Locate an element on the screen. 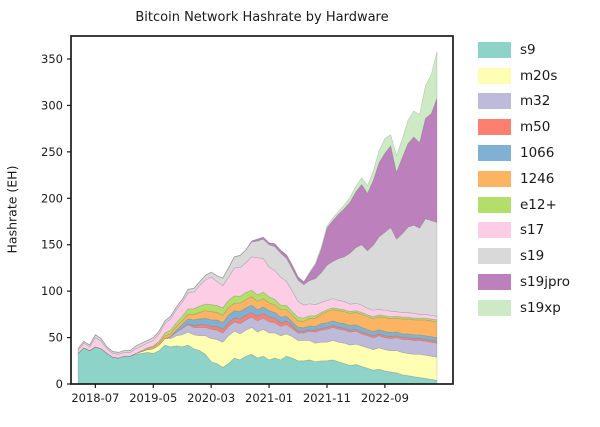 The image size is (600, 427). legend-label: s17 is located at coordinates (532, 230).